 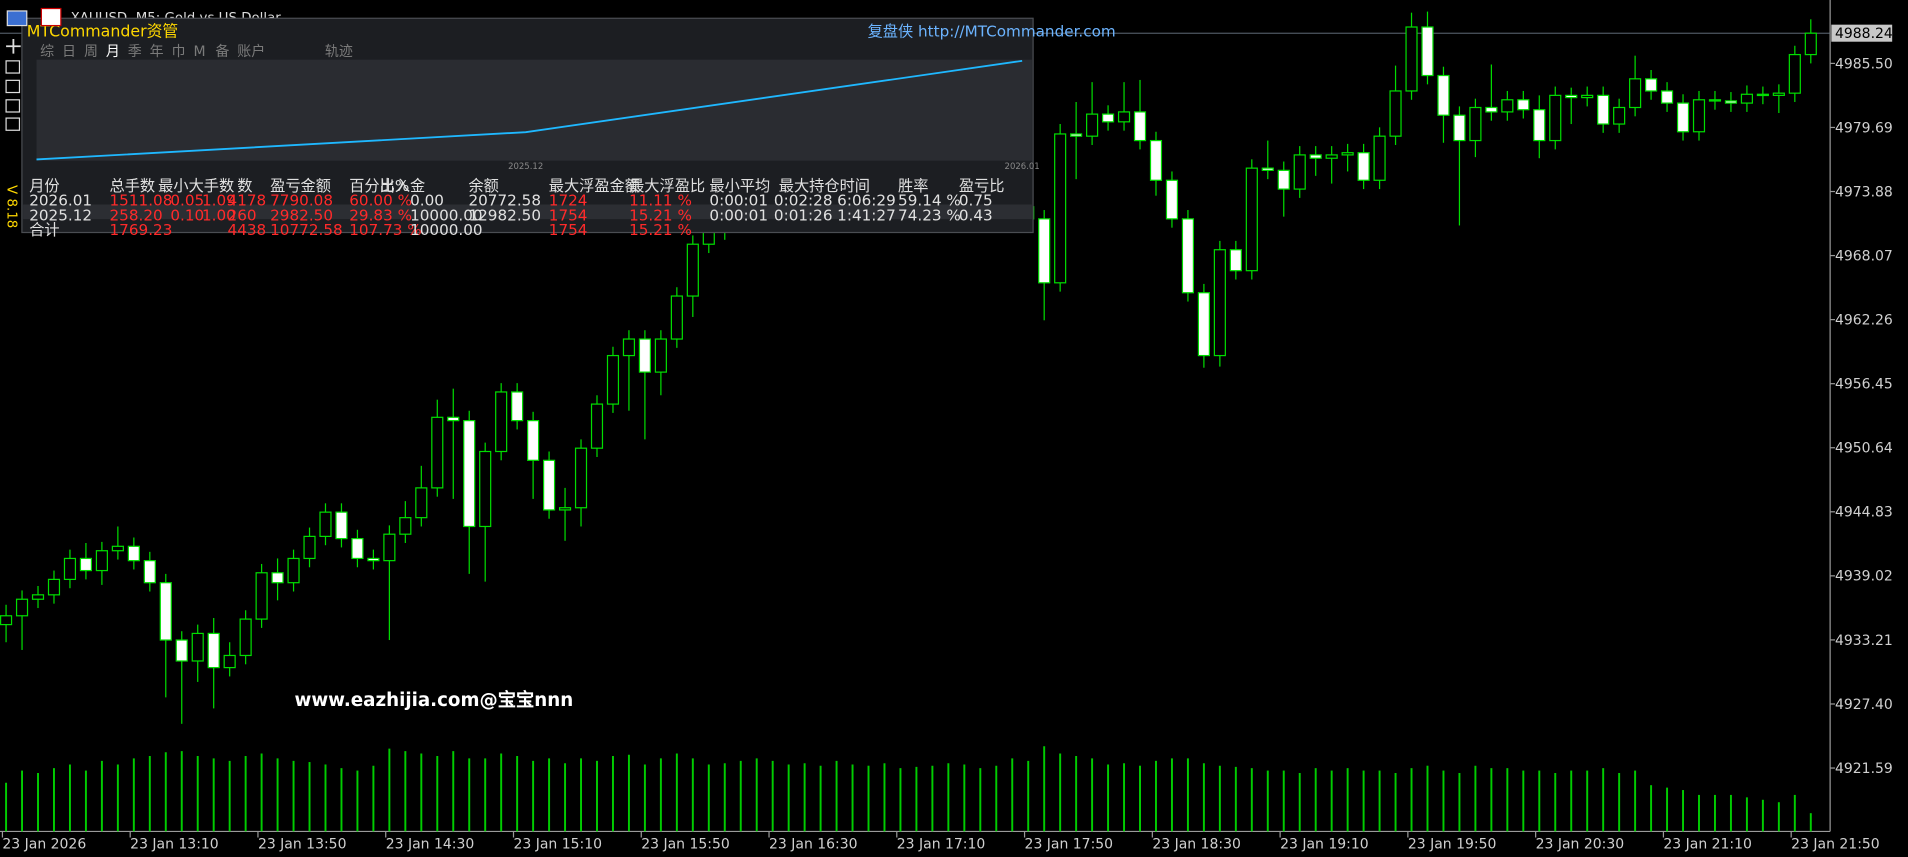 I want to click on period-tab: 巾, so click(x=179, y=52).